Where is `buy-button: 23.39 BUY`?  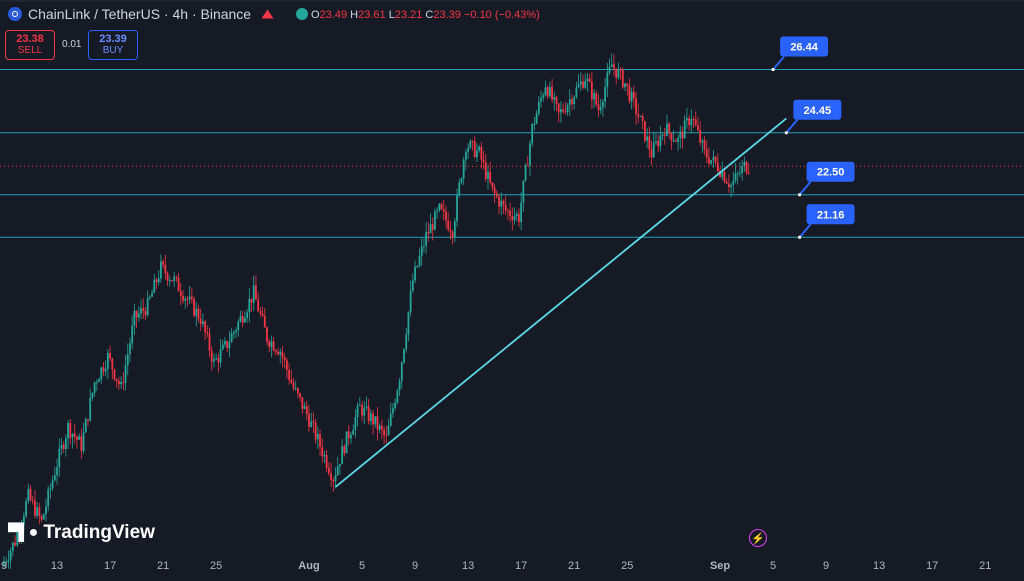
buy-button: 23.39 BUY is located at coordinates (113, 45).